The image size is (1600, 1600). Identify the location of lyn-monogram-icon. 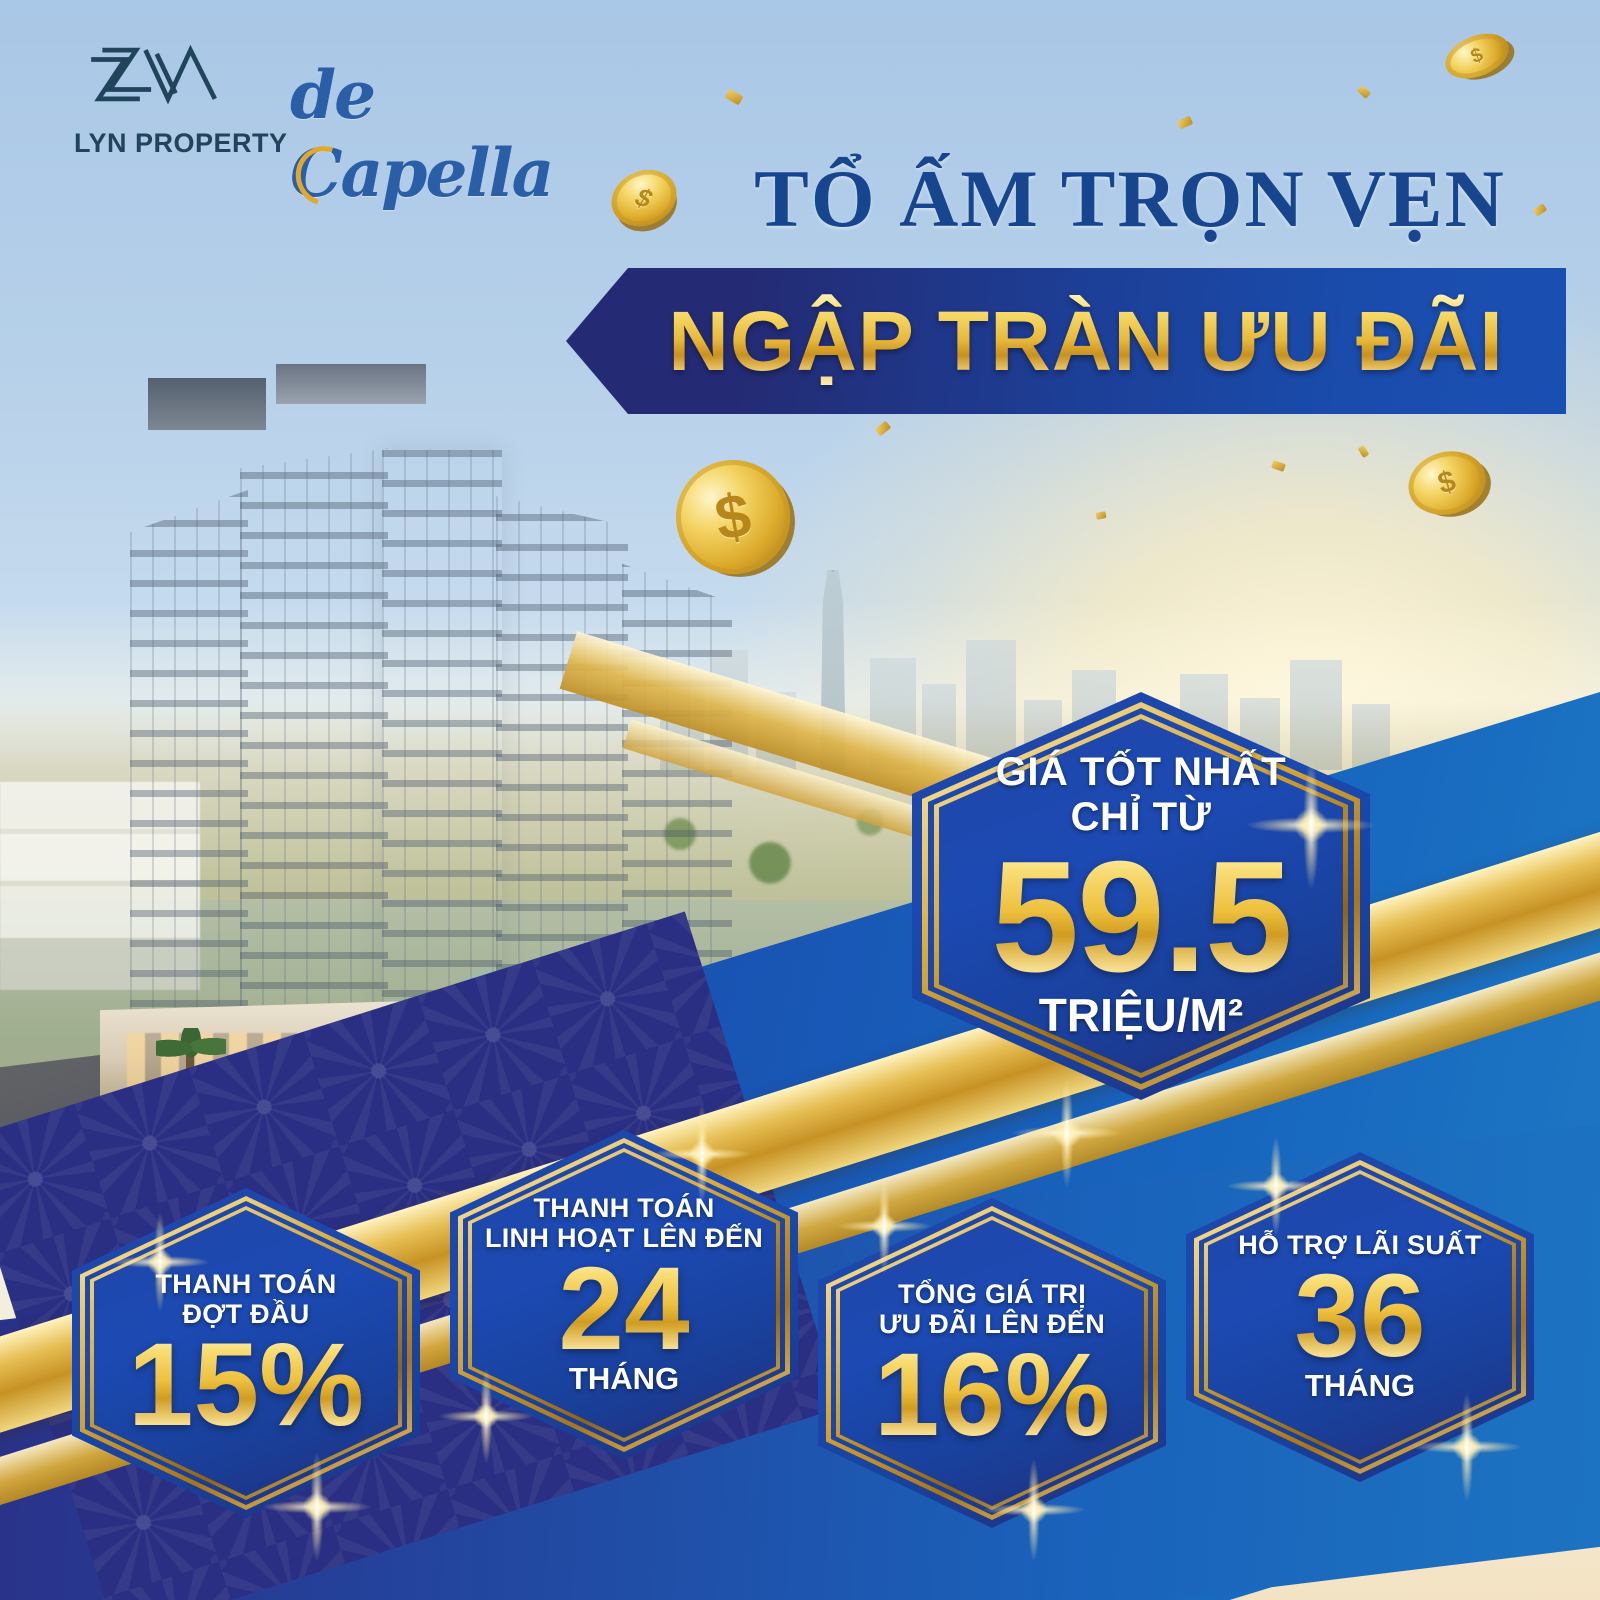
(153, 82).